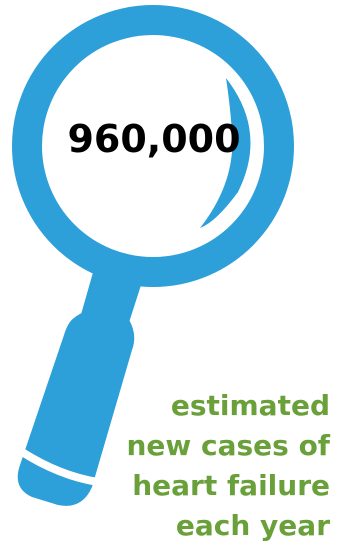 This screenshot has height=559, width=340. I want to click on caption-line: each year, so click(252, 525).